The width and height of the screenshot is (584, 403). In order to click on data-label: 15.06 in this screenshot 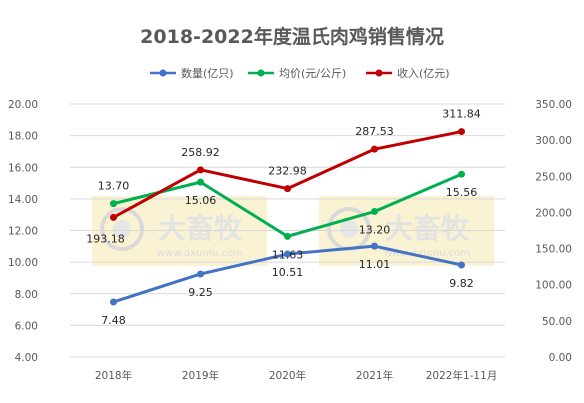, I will do `click(201, 200)`.